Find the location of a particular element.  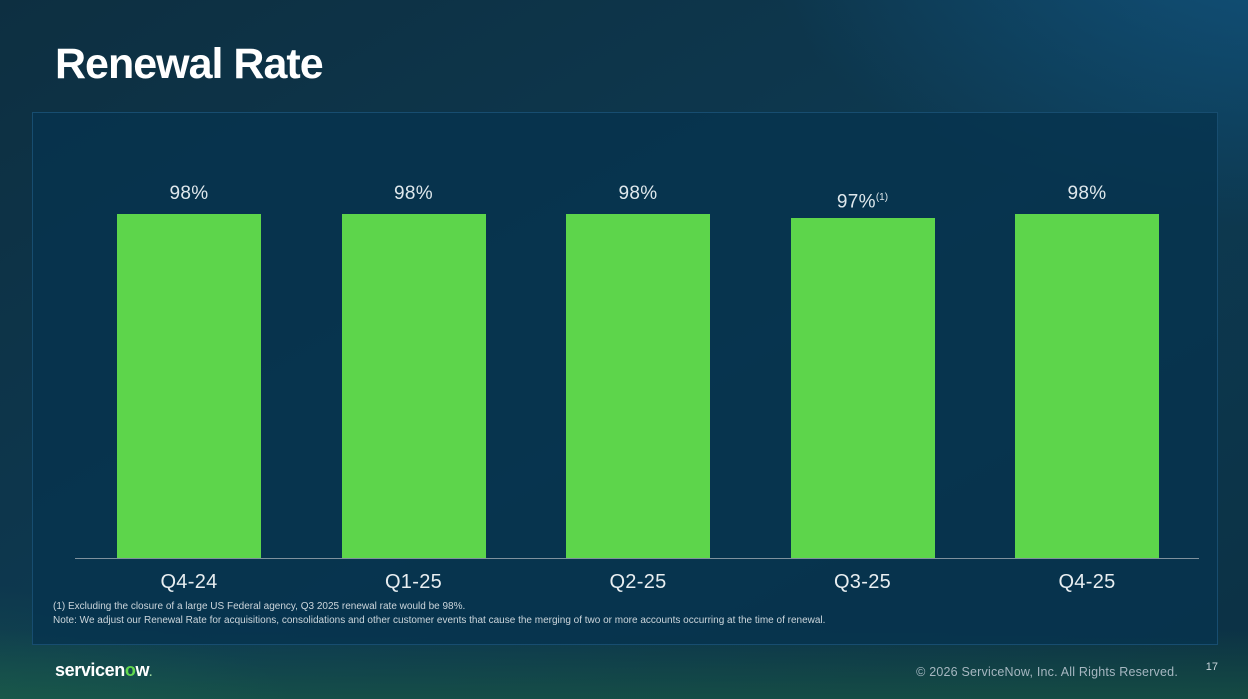

servicenow-logo: servicenow. is located at coordinates (103, 670).